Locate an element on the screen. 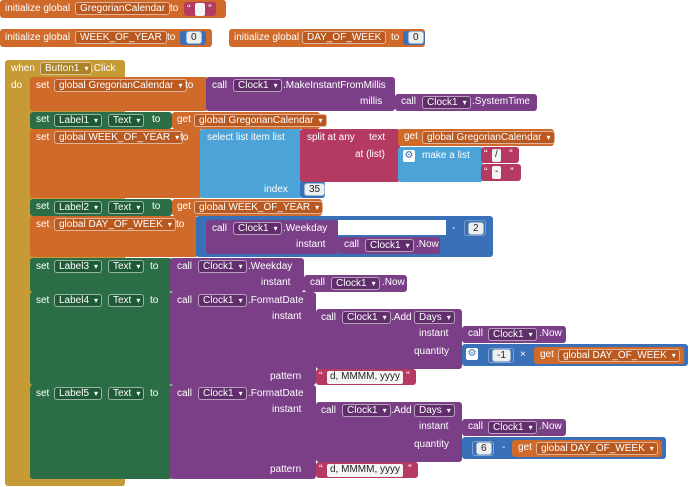 This screenshot has width=690, height=487. day-init-value: 0 is located at coordinates (416, 37).